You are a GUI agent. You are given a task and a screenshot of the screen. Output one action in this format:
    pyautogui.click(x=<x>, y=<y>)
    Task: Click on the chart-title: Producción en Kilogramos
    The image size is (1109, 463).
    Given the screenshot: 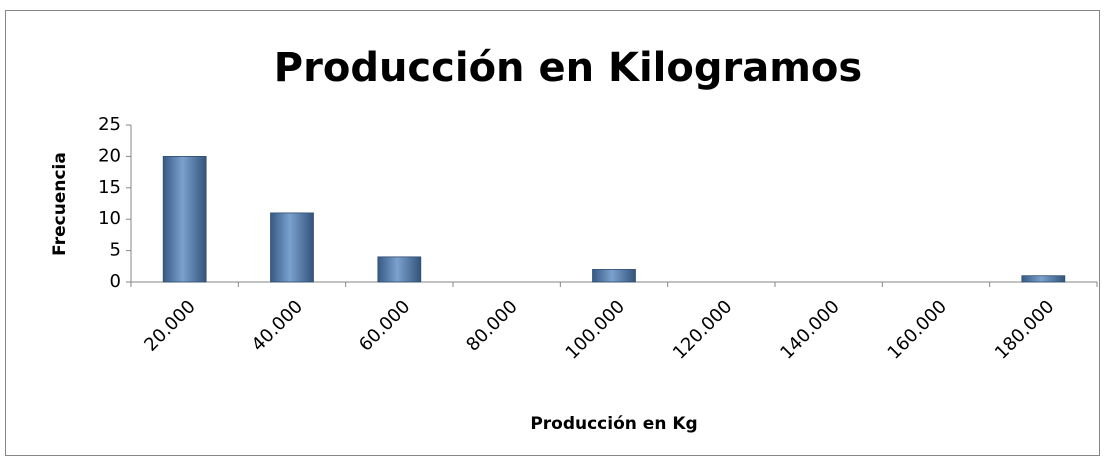 What is the action you would take?
    pyautogui.click(x=568, y=68)
    